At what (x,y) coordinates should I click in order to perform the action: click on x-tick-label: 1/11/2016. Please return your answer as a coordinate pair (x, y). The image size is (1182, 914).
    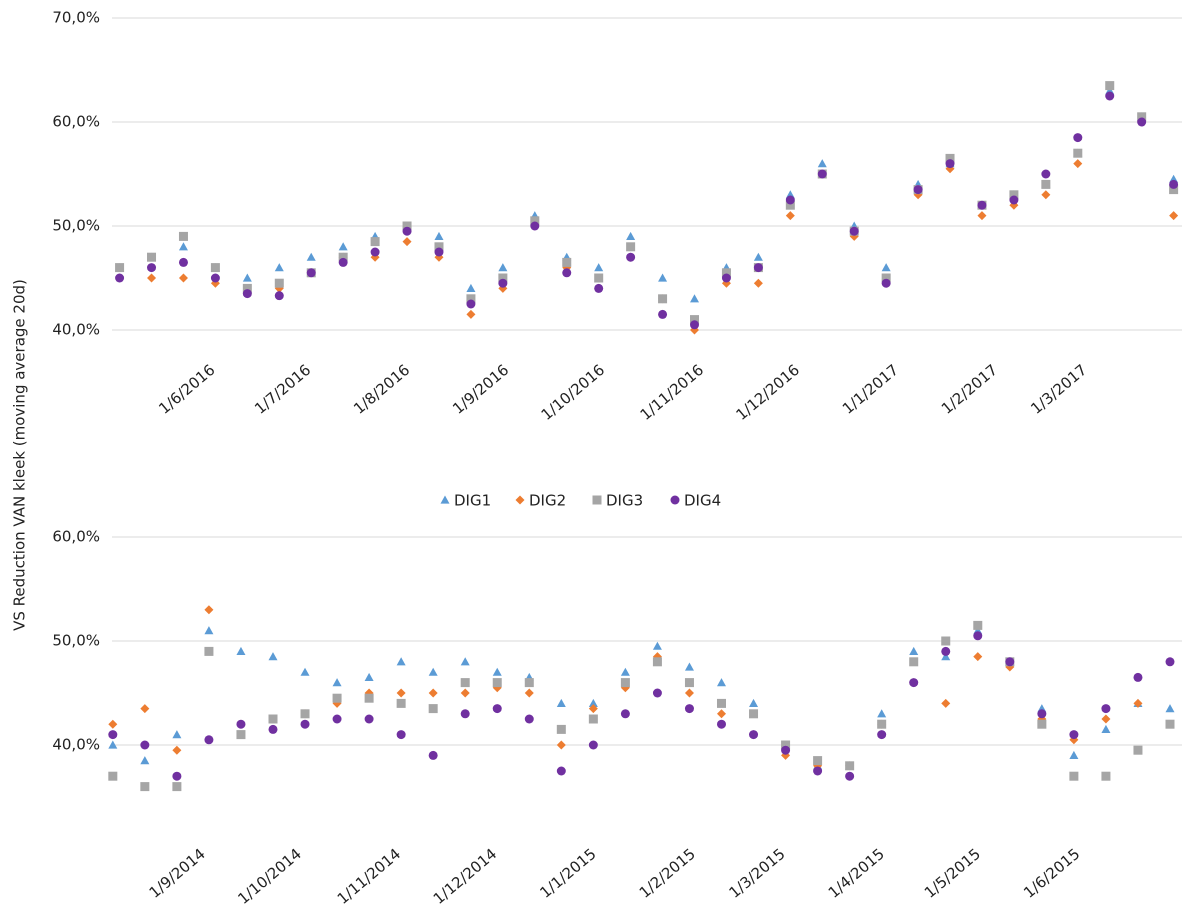
    Looking at the image, I should click on (672, 392).